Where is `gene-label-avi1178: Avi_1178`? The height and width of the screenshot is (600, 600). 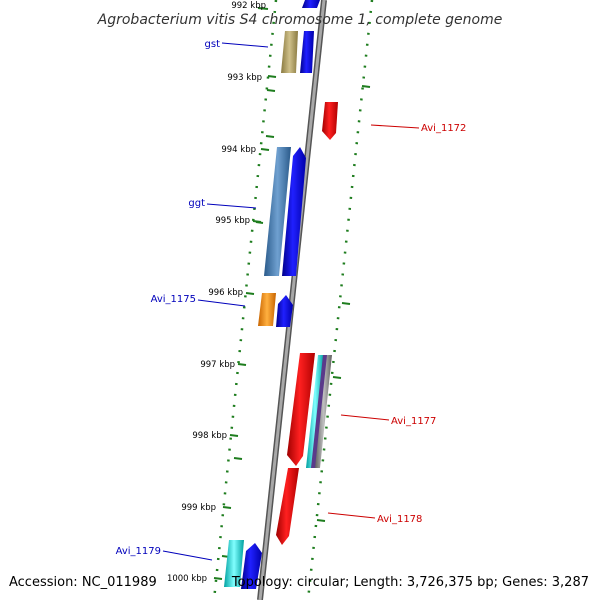
gene-label-avi1178: Avi_1178 is located at coordinates (399, 519).